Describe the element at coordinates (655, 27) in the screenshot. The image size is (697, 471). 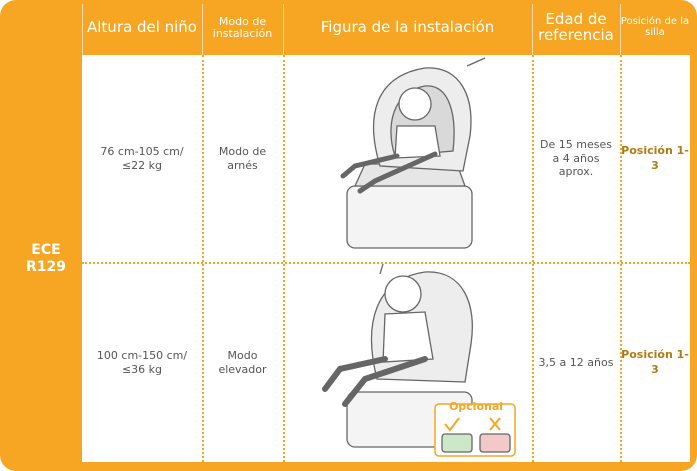
I see `header-cell: Posición de la silla` at that location.